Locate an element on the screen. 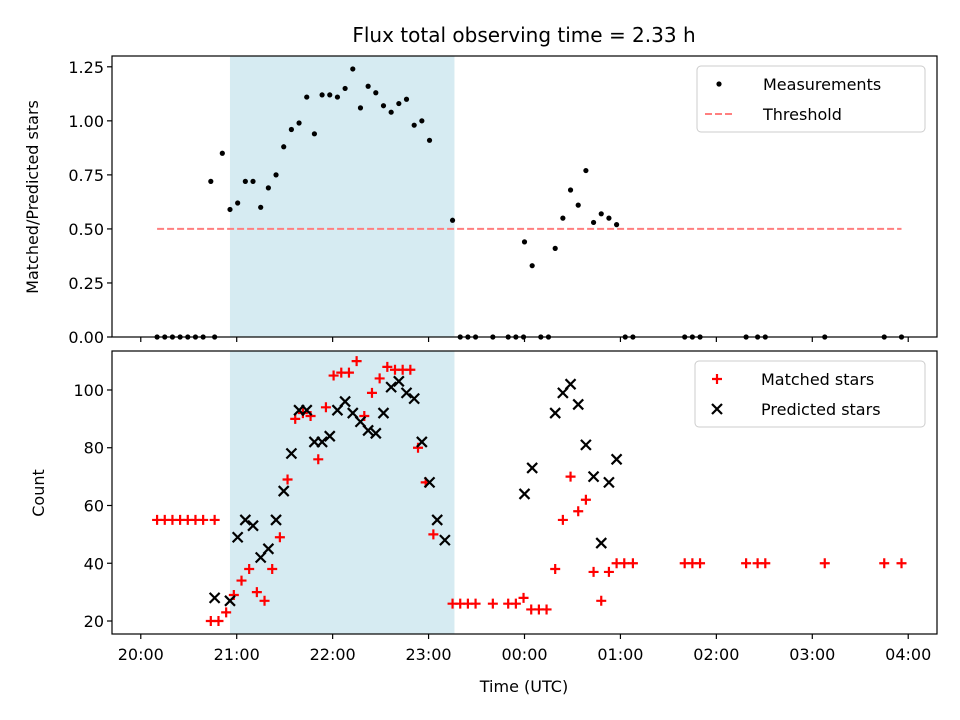 Image resolution: width=960 pixels, height=720 pixels. x-tick-label: 03:00 is located at coordinates (812, 654).